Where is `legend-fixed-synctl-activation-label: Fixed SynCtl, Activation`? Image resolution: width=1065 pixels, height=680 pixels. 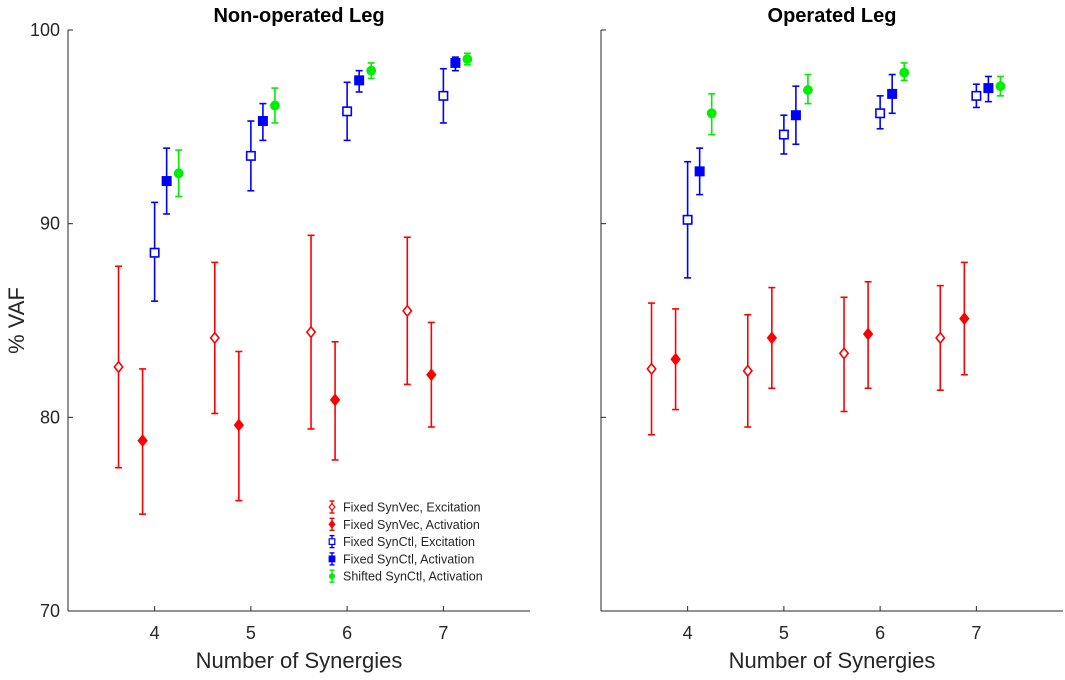 legend-fixed-synctl-activation-label: Fixed SynCtl, Activation is located at coordinates (408, 559).